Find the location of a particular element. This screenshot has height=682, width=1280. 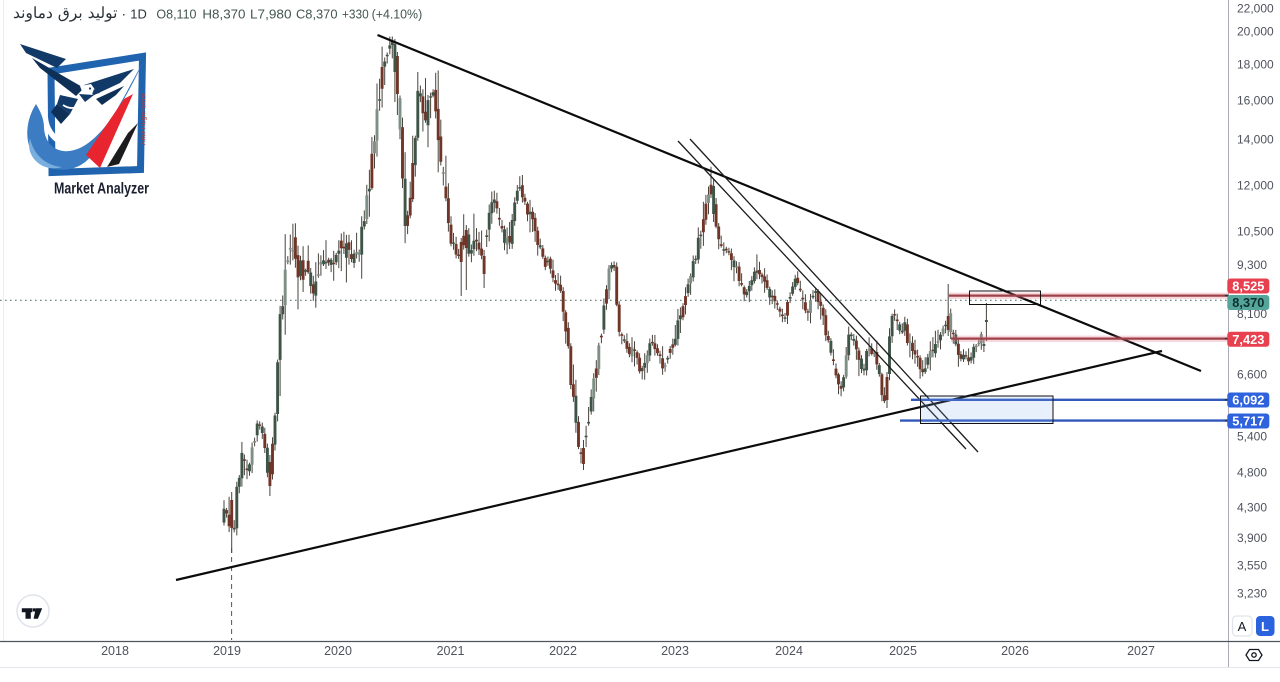

svg-text: C8,370 is located at coordinates (317, 13).